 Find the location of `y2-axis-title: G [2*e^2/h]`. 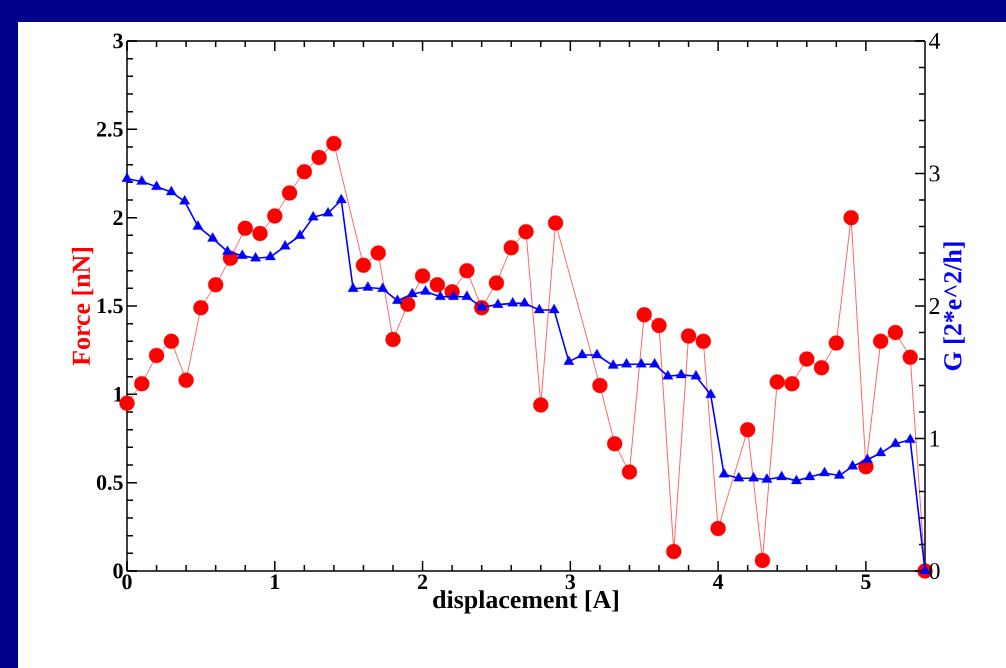

y2-axis-title: G [2*e^2/h] is located at coordinates (954, 306).